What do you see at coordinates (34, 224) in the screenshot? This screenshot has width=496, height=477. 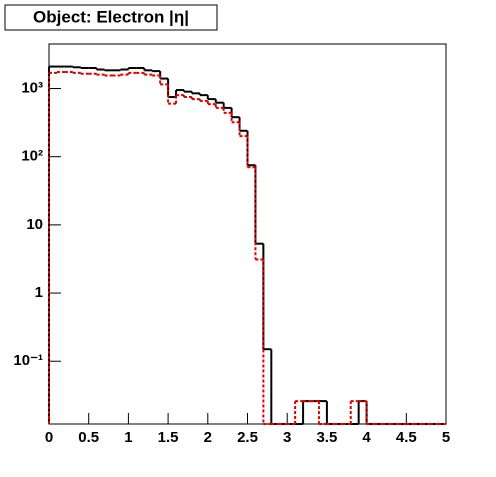 I see `y-tick-label: 10` at bounding box center [34, 224].